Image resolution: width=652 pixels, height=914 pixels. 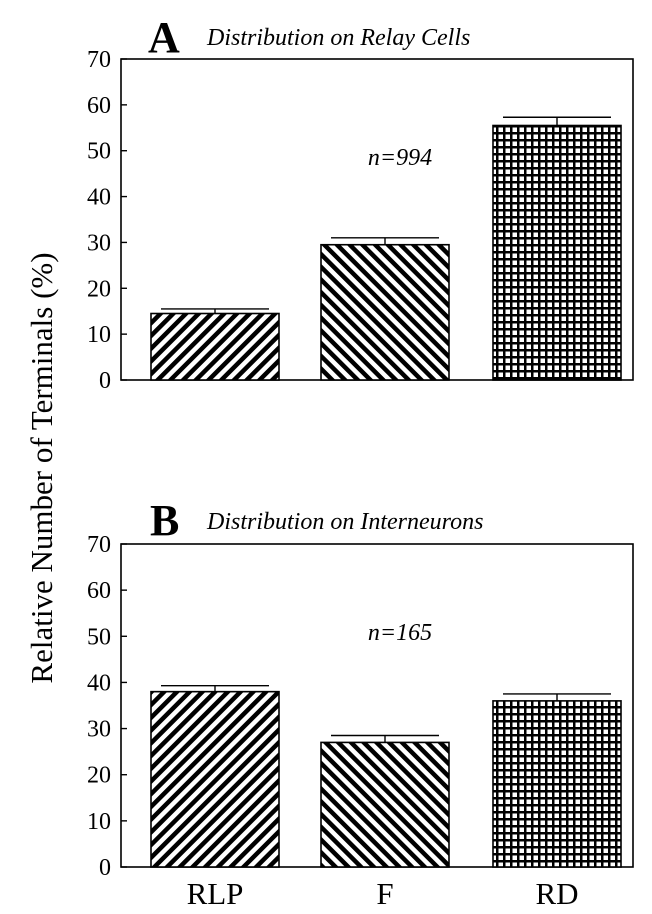 What do you see at coordinates (105, 381) in the screenshot?
I see `y-tick-label-a: 0` at bounding box center [105, 381].